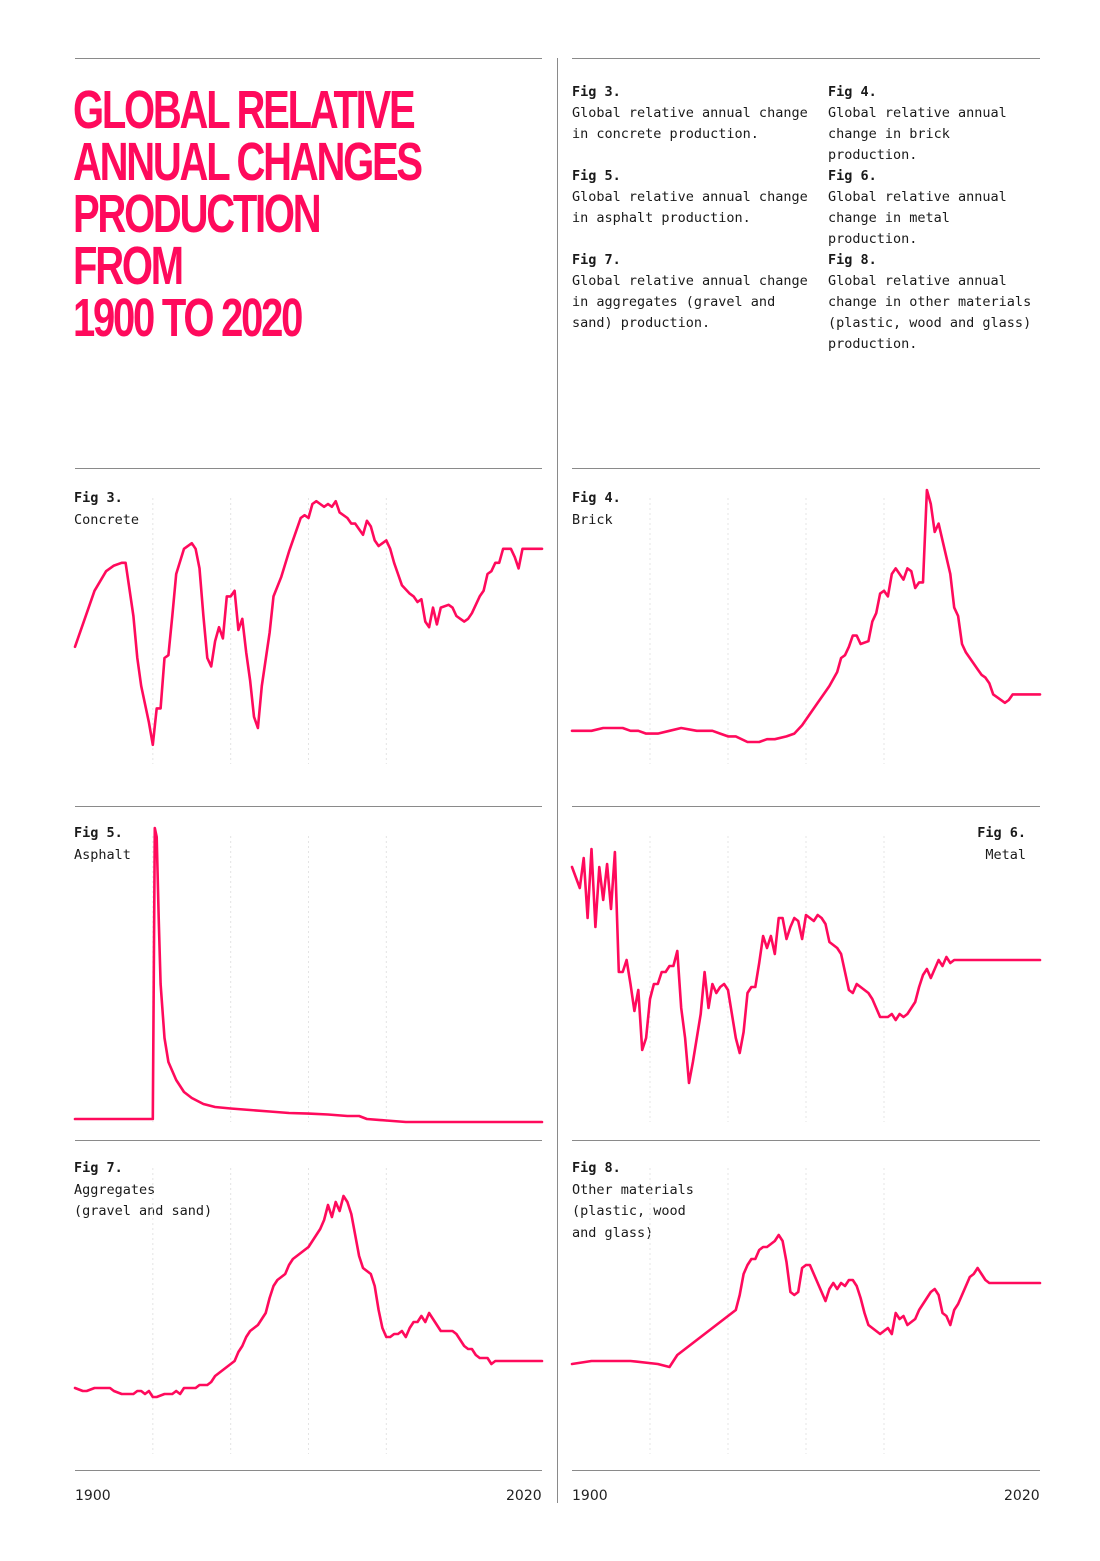 The image size is (1100, 1561). What do you see at coordinates (102, 854) in the screenshot?
I see `panel-name: Asphalt` at bounding box center [102, 854].